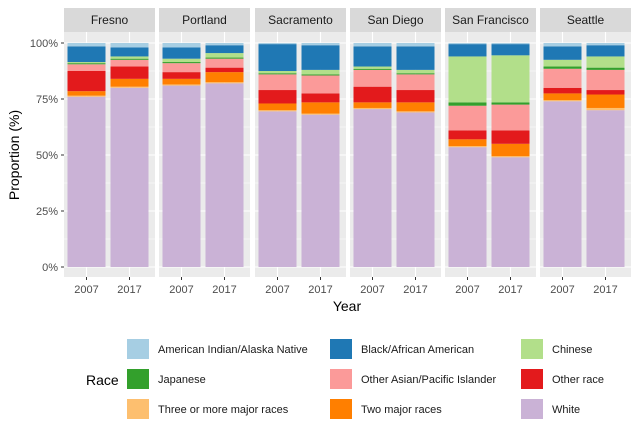 The image size is (636, 435). Describe the element at coordinates (204, 152) in the screenshot. I see `facet-panel-portland: Portland 2007 2017` at that location.